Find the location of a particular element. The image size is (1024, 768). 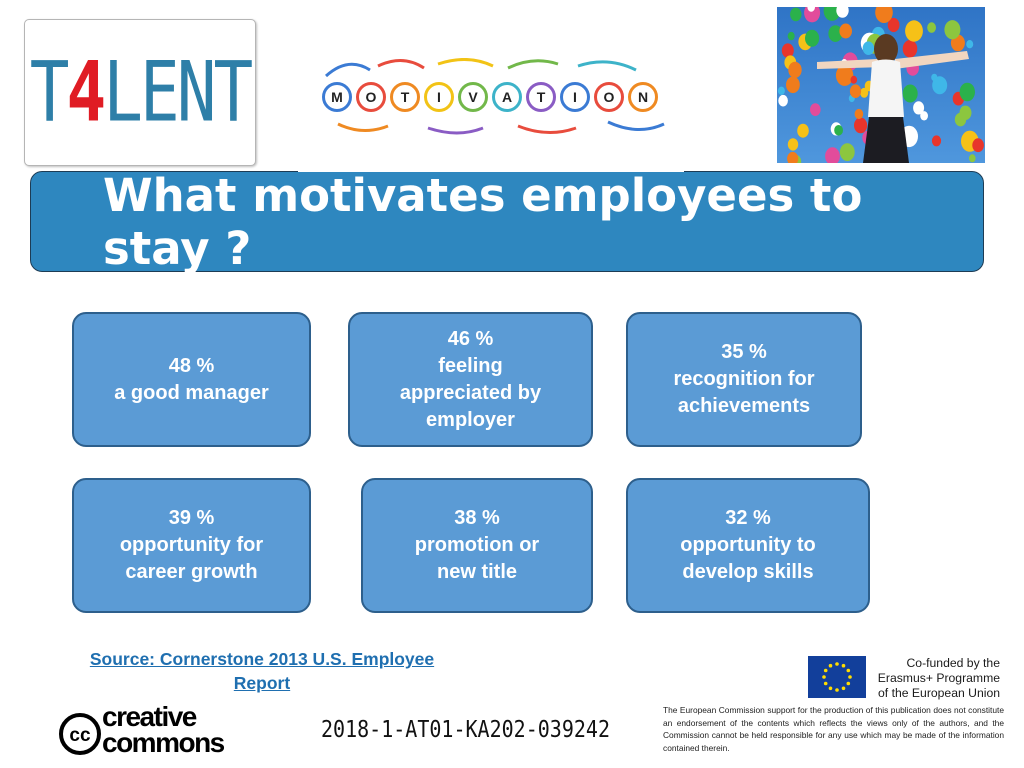

stat-percent: 32 % is located at coordinates (748, 518).